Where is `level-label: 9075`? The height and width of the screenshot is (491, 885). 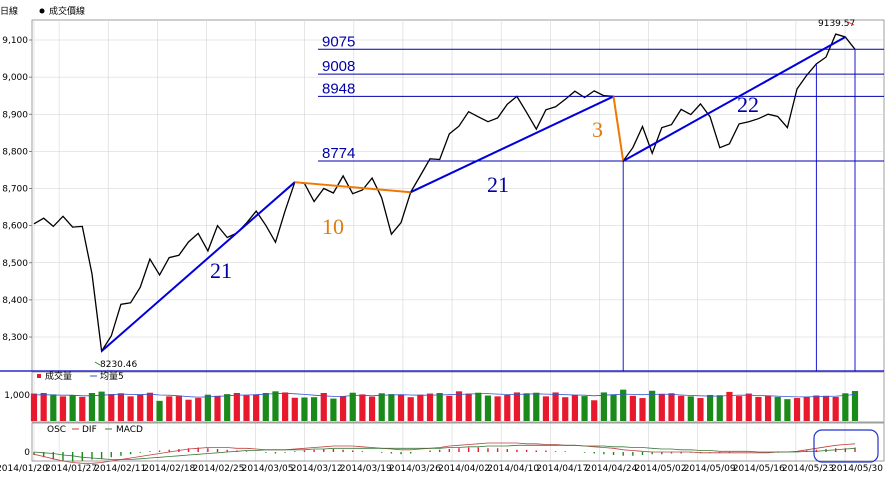
level-label: 9075 is located at coordinates (338, 41).